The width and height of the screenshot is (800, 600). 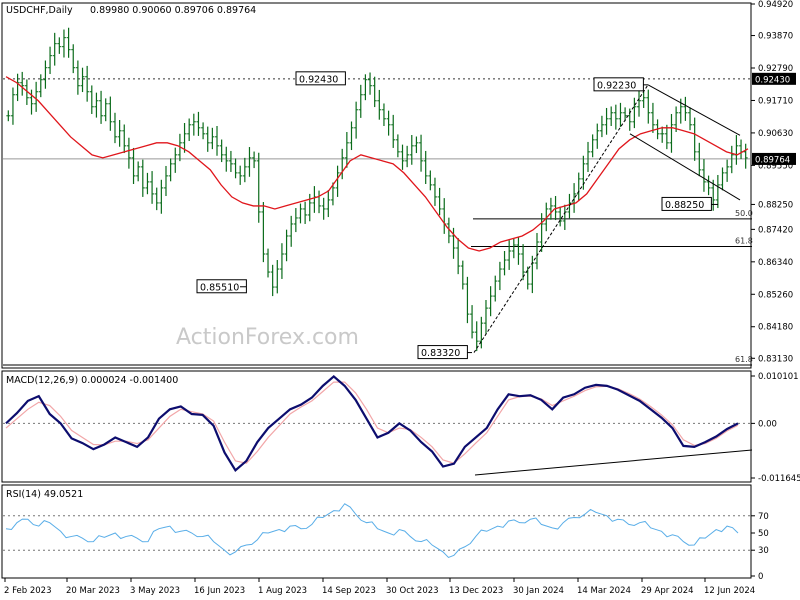 I want to click on price-tick-label: 0.93870, so click(x=775, y=37).